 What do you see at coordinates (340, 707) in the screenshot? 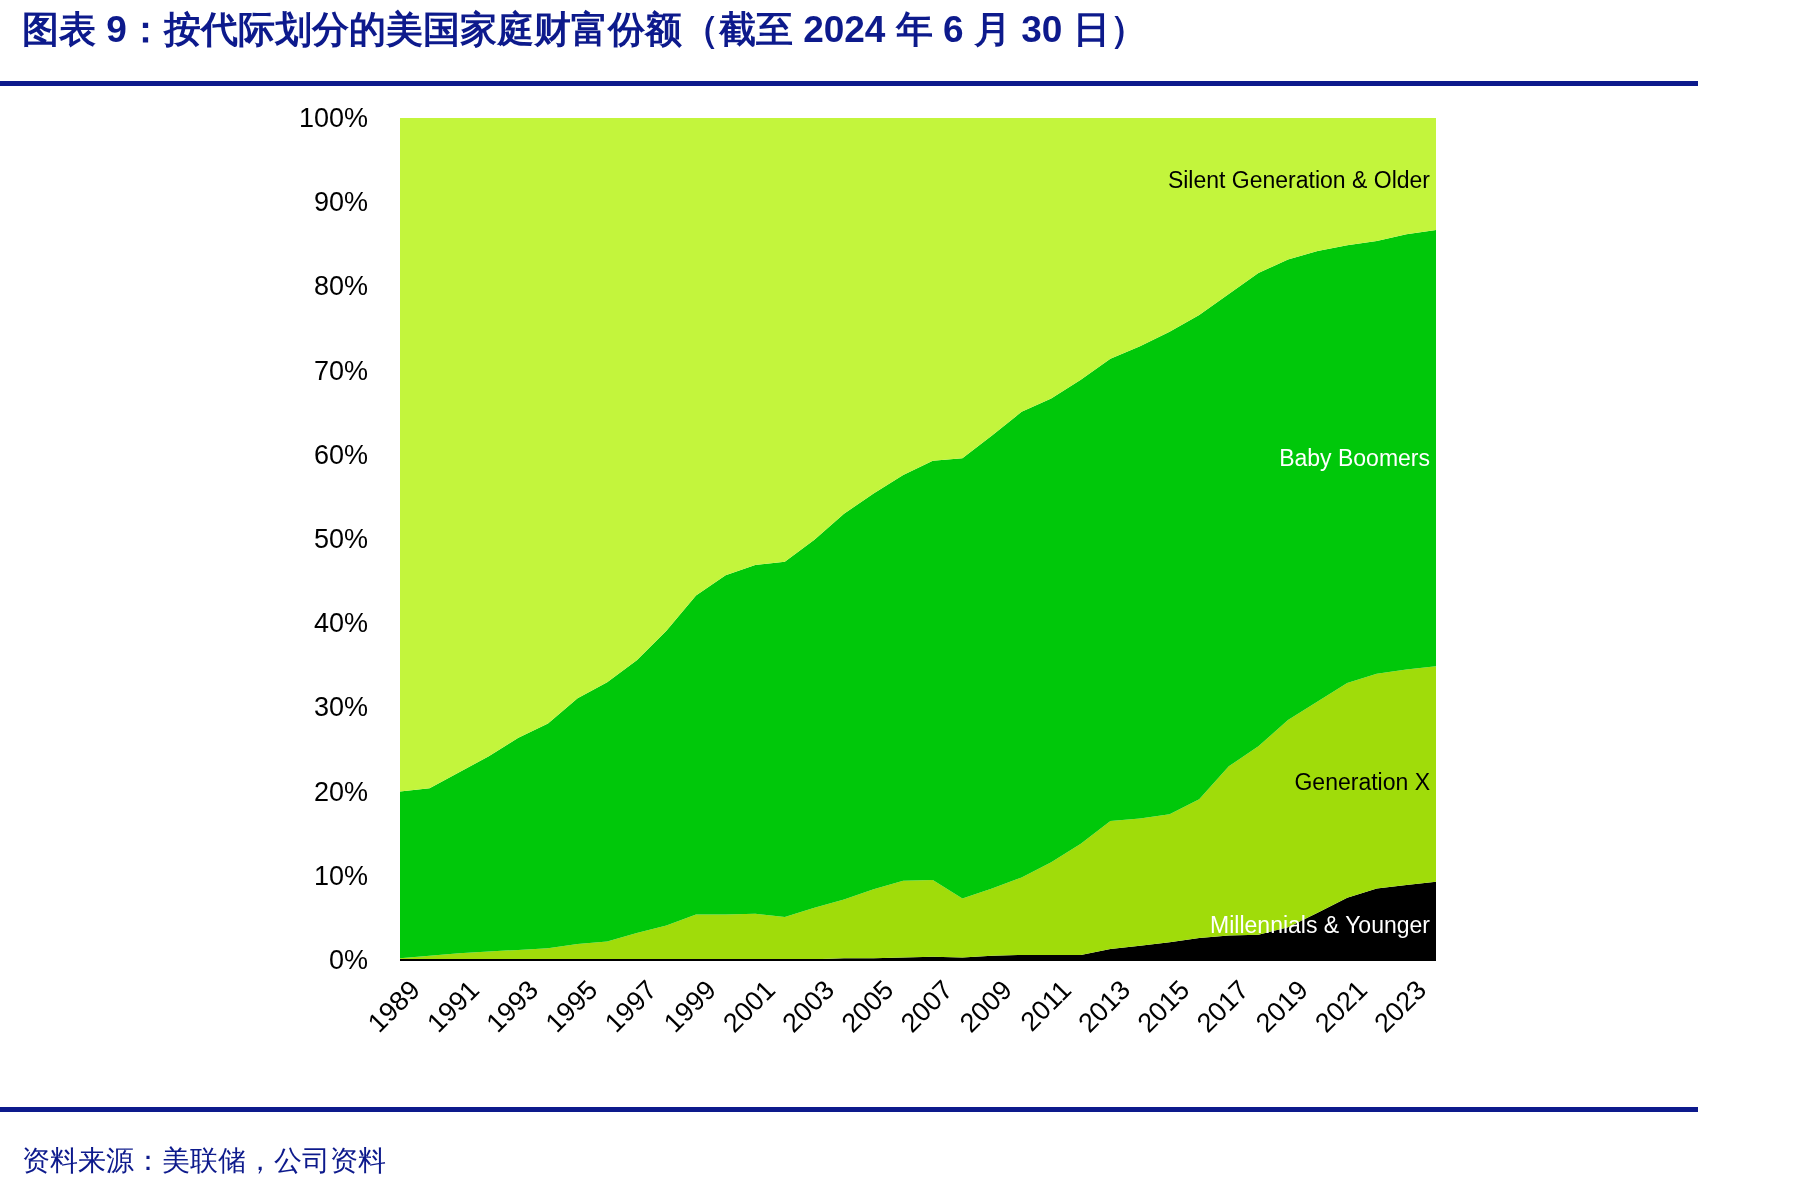
I see `y-tick-label: 30%` at bounding box center [340, 707].